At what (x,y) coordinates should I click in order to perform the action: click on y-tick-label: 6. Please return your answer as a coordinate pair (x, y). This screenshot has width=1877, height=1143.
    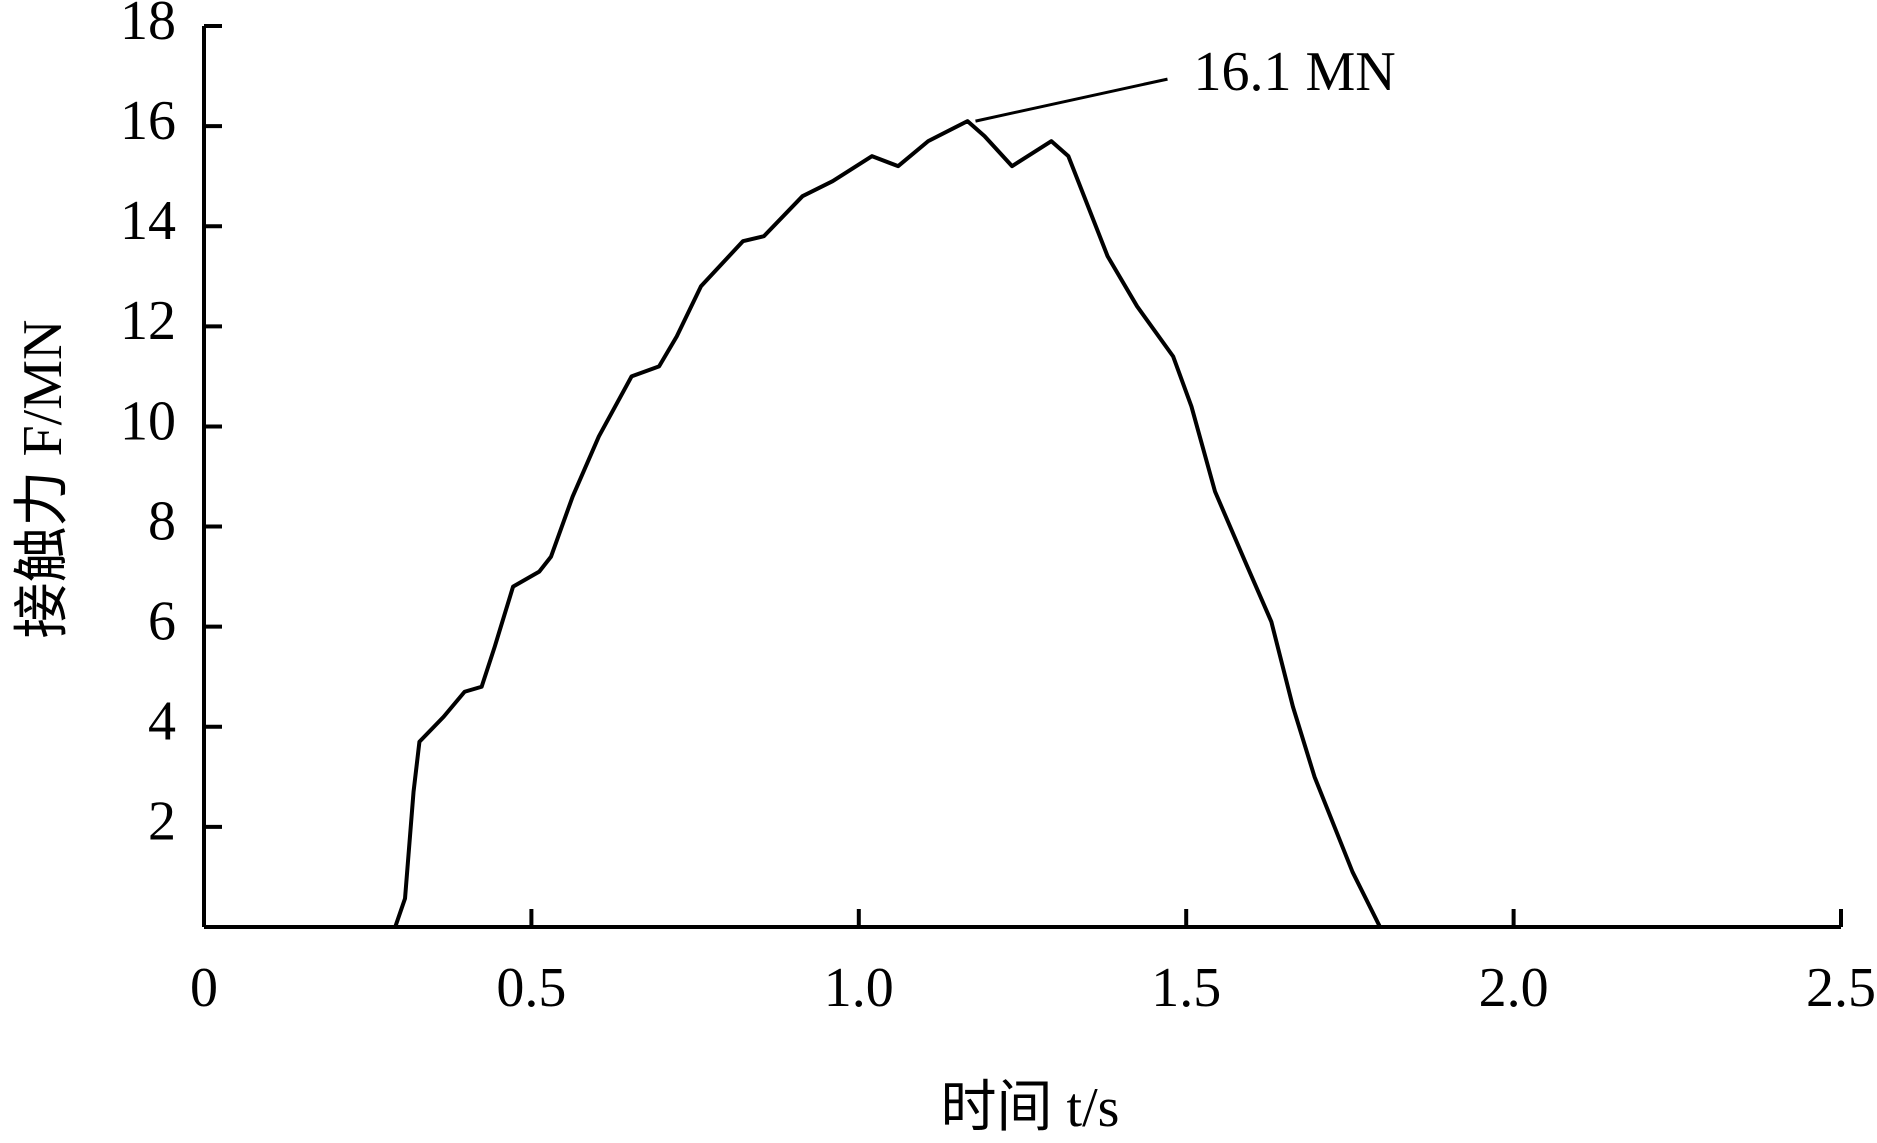
    Looking at the image, I should click on (162, 622).